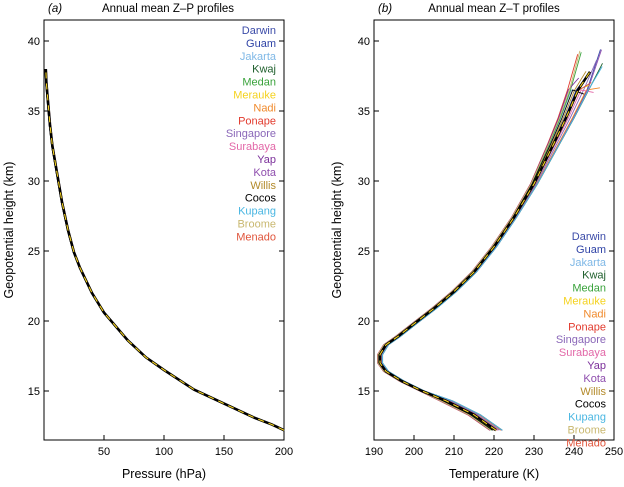 This screenshot has width=624, height=487. Describe the element at coordinates (195, 446) in the screenshot. I see `panel-a-x-ticks: 50 100 150 200` at that location.